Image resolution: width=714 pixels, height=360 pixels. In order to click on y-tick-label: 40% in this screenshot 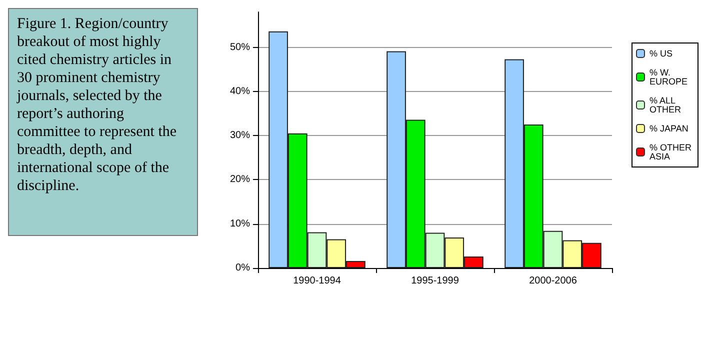, I will do `click(240, 91)`.